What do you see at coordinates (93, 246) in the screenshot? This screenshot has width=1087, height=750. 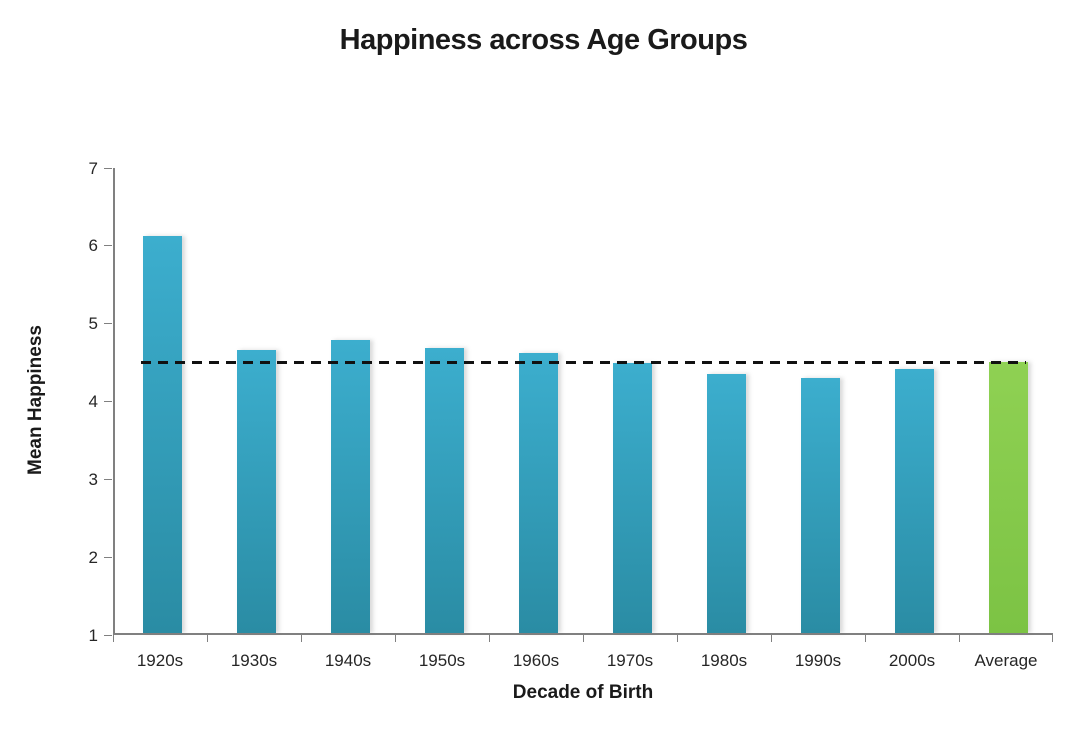 I see `y-tick-label-6: 6` at bounding box center [93, 246].